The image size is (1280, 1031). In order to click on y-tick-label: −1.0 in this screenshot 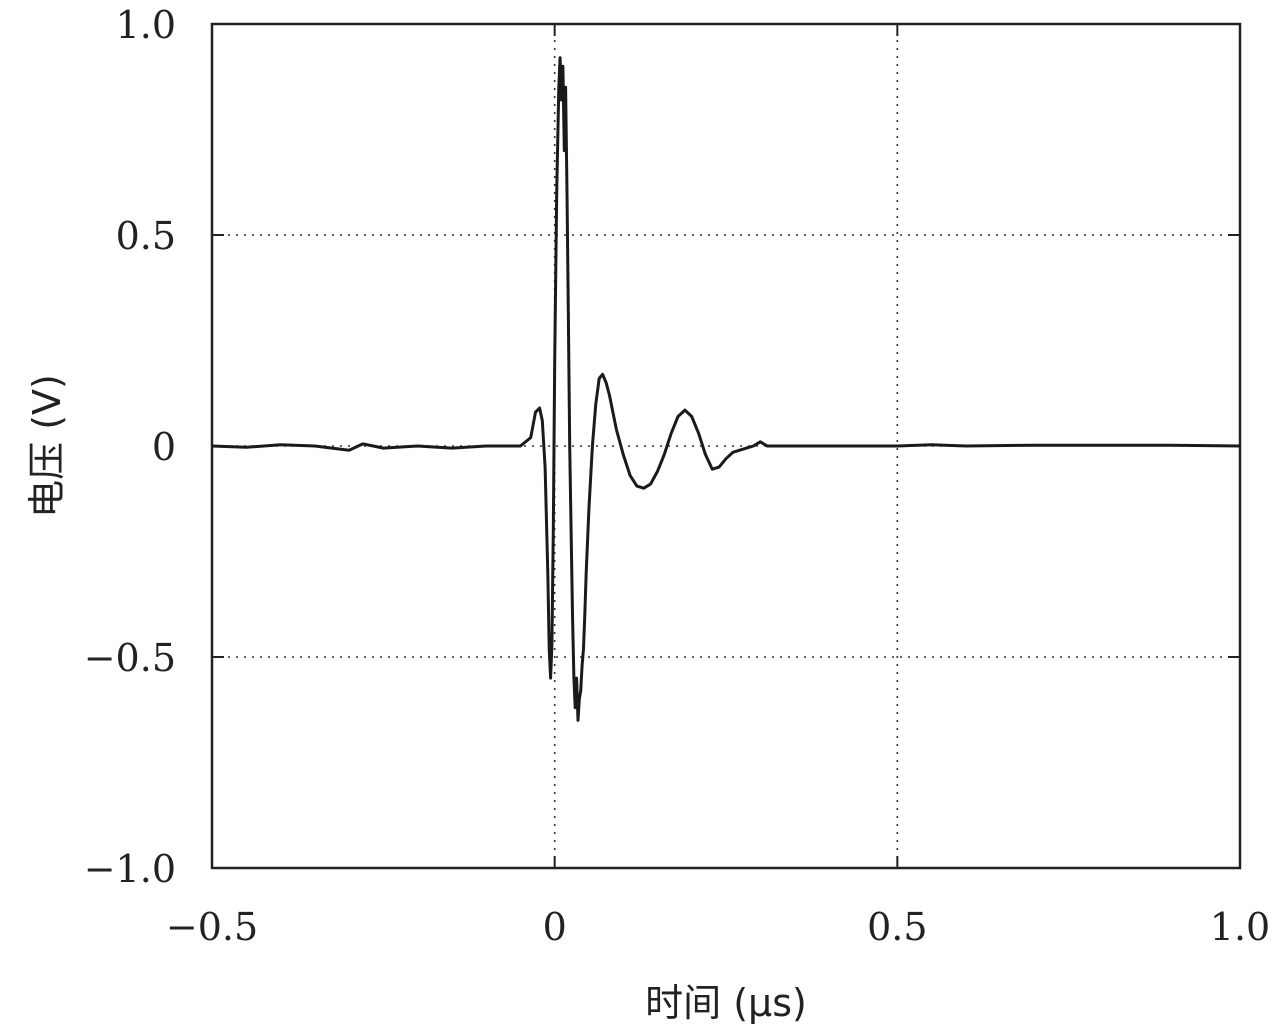, I will do `click(130, 869)`.